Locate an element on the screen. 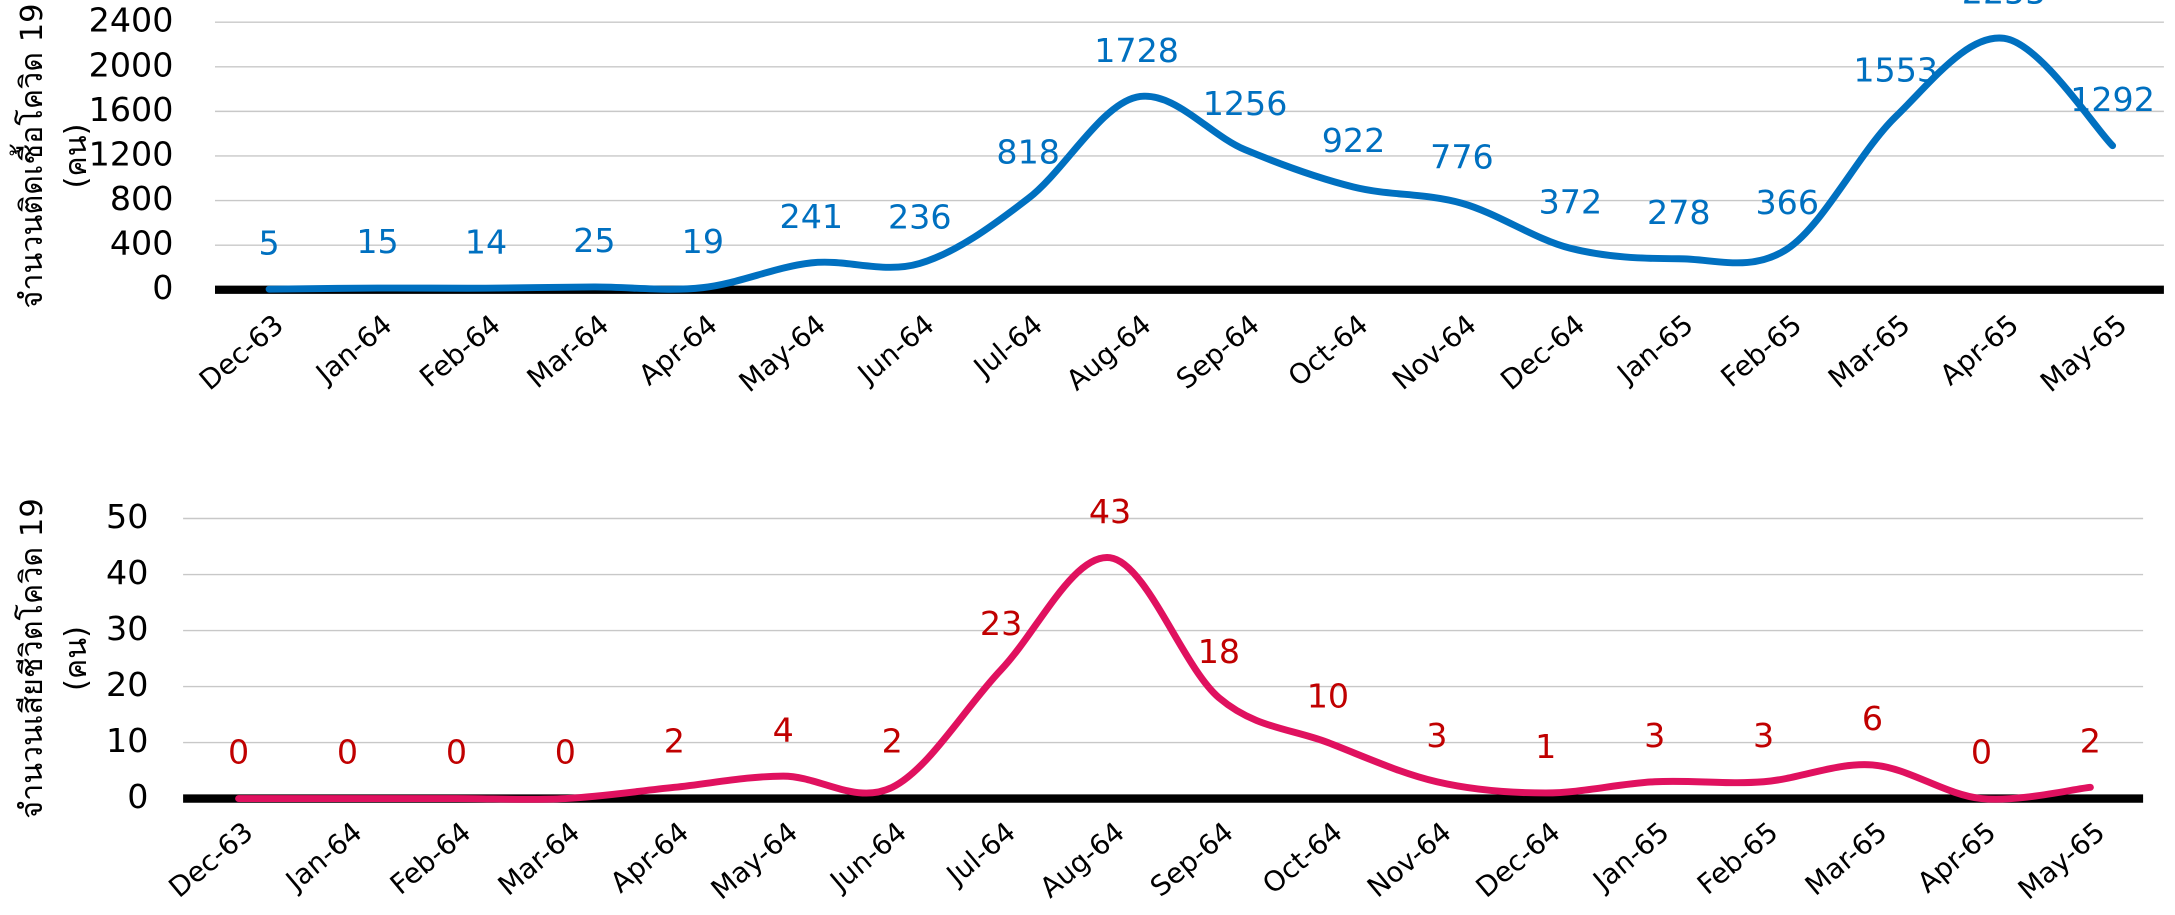  data-label: 1728 is located at coordinates (1136, 50).